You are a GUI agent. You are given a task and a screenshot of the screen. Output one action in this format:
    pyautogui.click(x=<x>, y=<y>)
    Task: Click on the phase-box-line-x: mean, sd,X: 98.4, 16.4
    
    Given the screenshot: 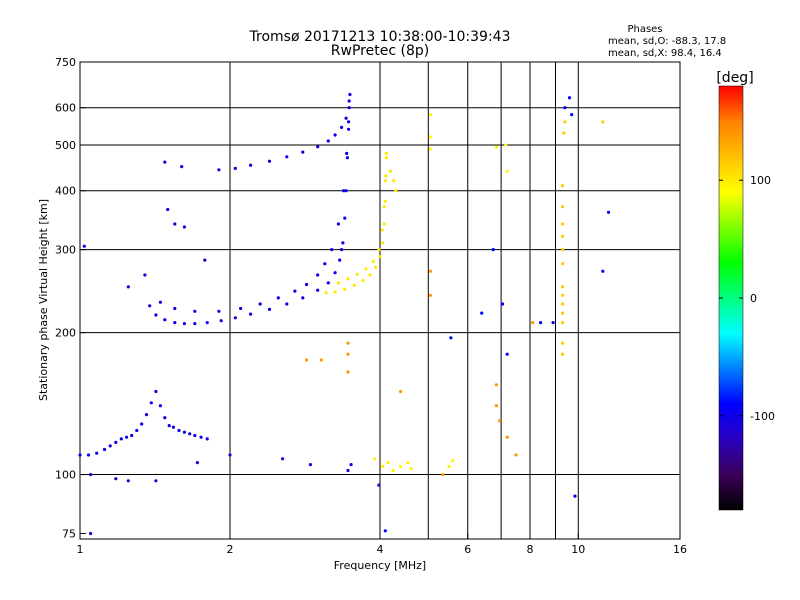 What is the action you would take?
    pyautogui.click(x=665, y=53)
    